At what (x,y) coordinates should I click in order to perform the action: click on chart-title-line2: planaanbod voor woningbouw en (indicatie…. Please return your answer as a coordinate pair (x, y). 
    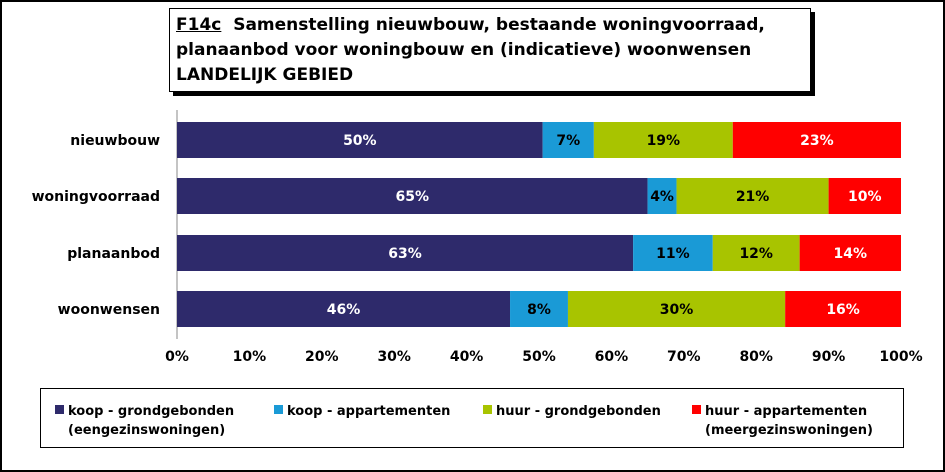
    Looking at the image, I should click on (464, 50).